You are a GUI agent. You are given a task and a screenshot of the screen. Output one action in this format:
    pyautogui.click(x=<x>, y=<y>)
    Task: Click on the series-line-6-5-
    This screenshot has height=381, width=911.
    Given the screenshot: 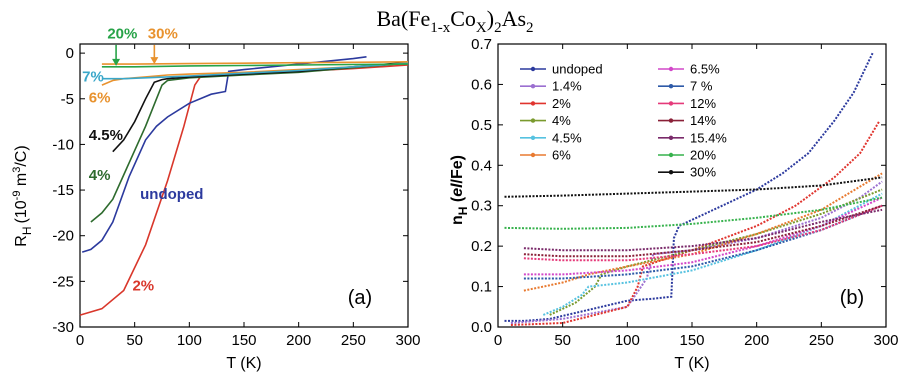 What is the action you would take?
    pyautogui.click(x=703, y=236)
    